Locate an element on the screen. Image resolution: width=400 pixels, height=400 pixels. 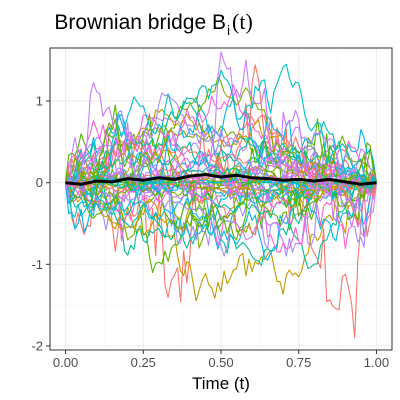
x-axis-ticks: 0.00 0.25 0.50 0.75 1.00 is located at coordinates (221, 360).